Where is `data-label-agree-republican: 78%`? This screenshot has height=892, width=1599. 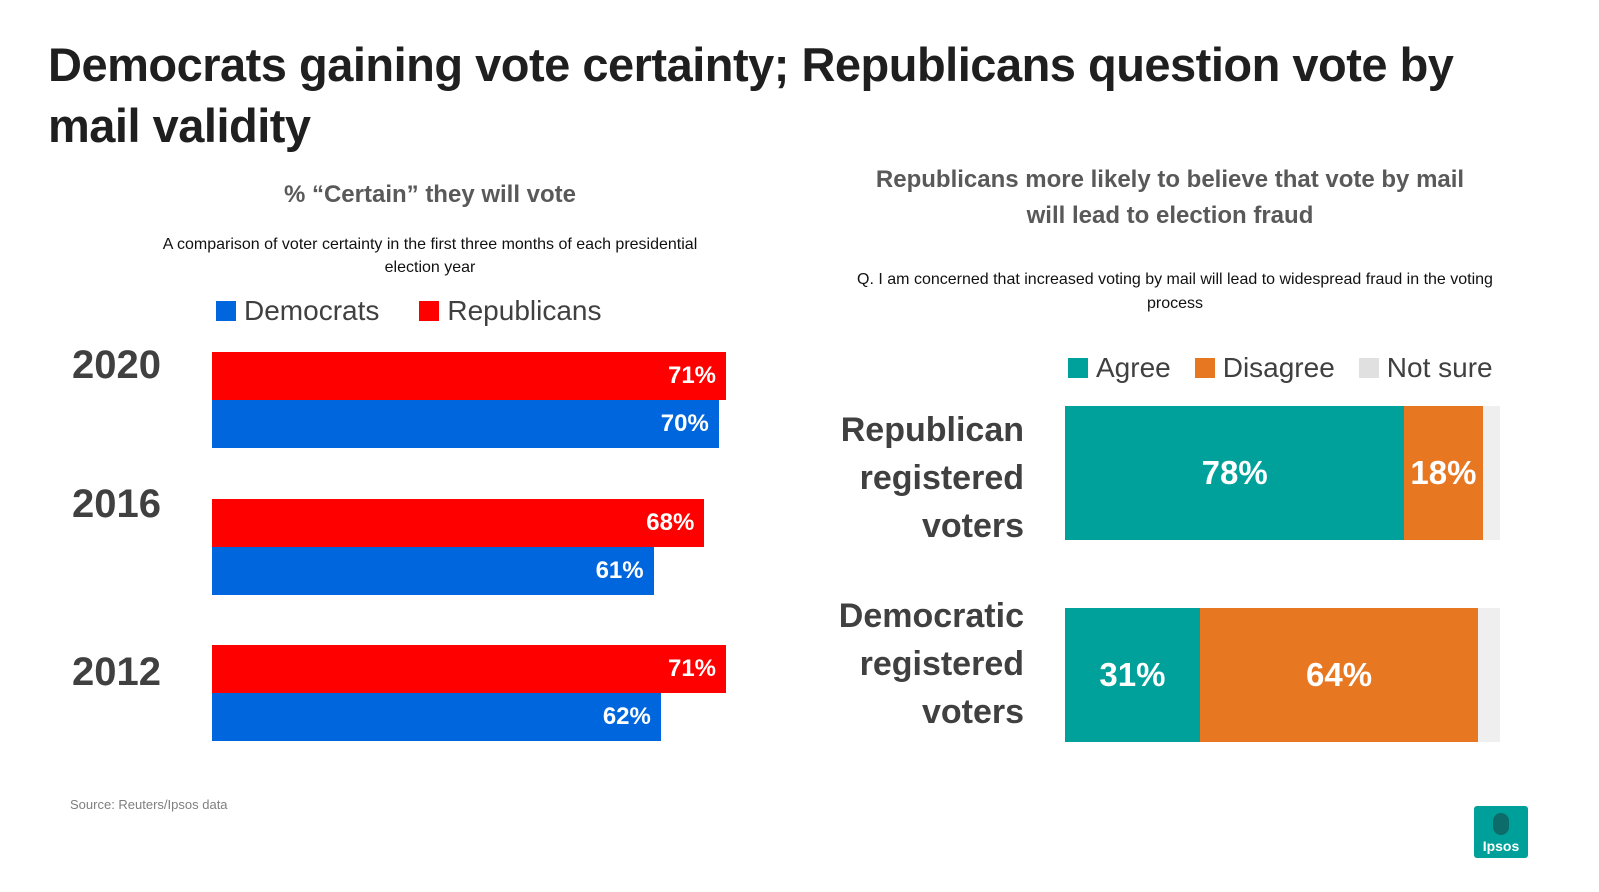 data-label-agree-republican: 78% is located at coordinates (1234, 472).